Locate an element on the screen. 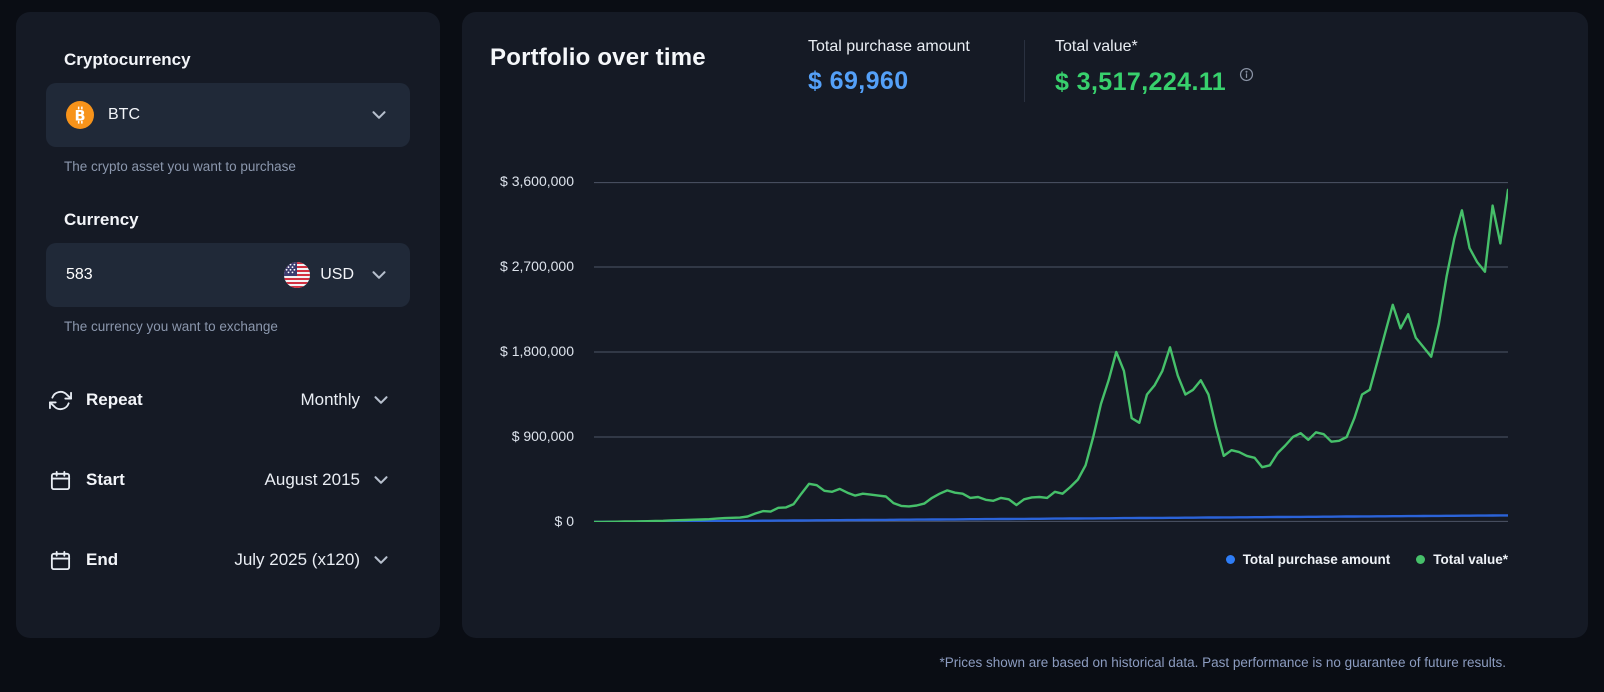 This screenshot has width=1604, height=692. legend-label: Total purchase amount is located at coordinates (1316, 559).